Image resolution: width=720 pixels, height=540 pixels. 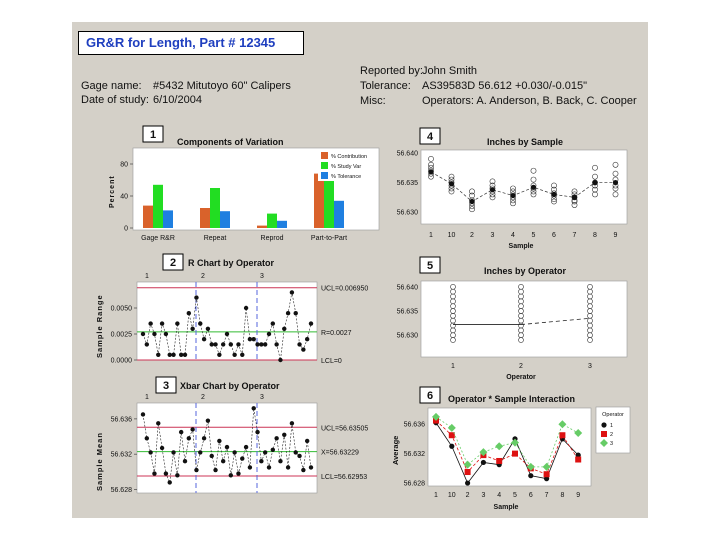 What do you see at coordinates (158, 238) in the screenshot?
I see `components-category-label: Gage R&R` at bounding box center [158, 238].